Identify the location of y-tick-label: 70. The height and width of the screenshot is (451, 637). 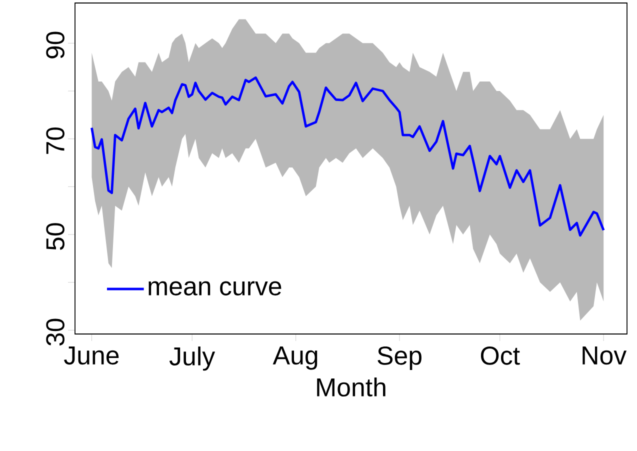
(55, 140).